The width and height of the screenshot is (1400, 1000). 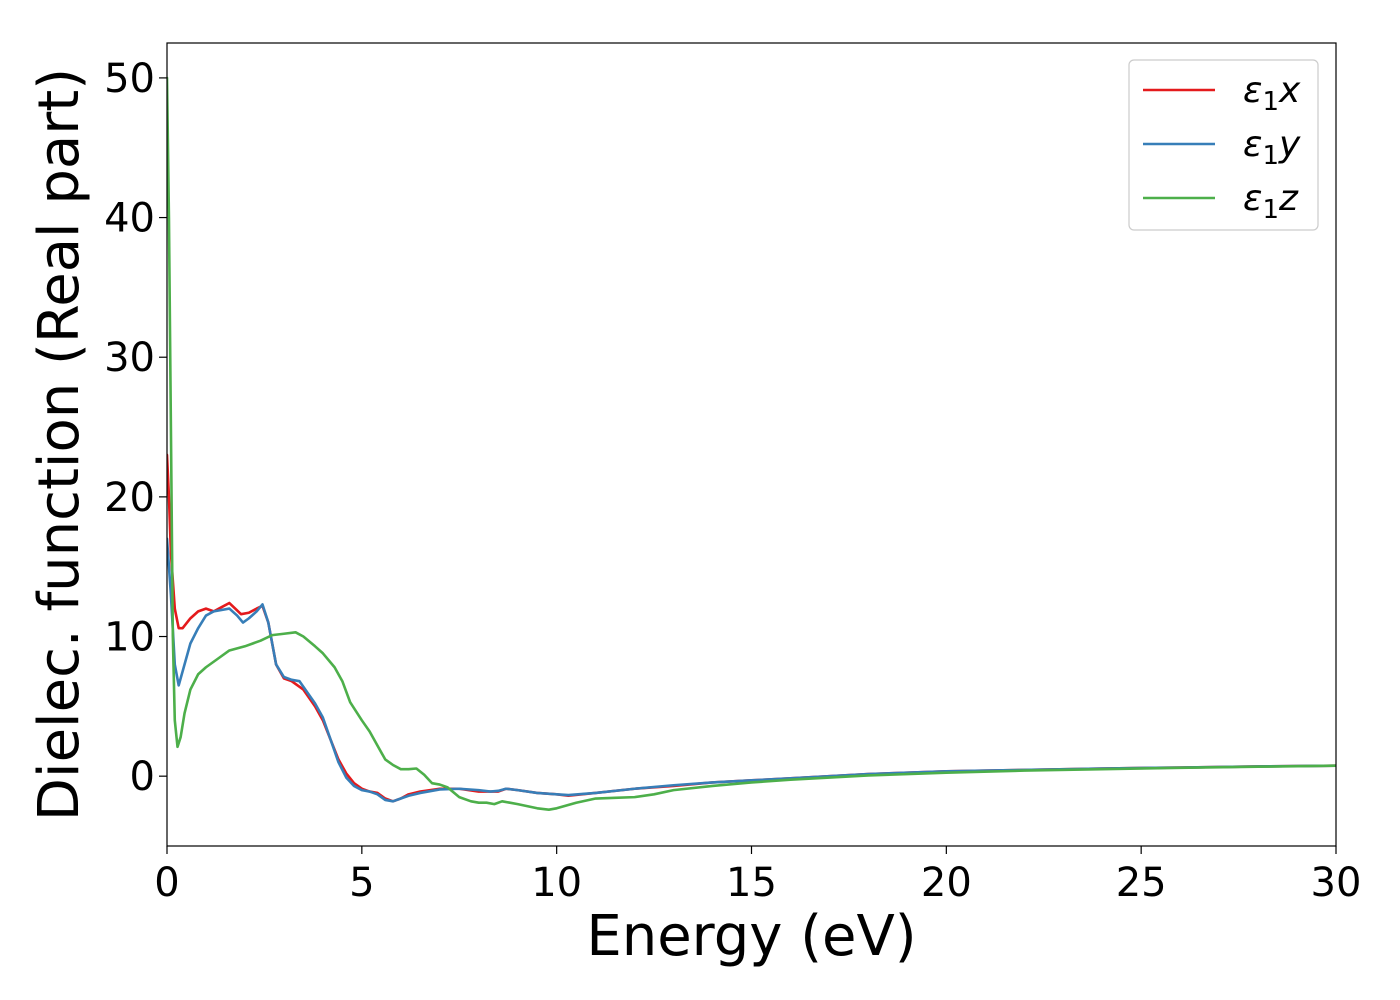 What do you see at coordinates (946, 883) in the screenshot?
I see `x-tick-label: 20` at bounding box center [946, 883].